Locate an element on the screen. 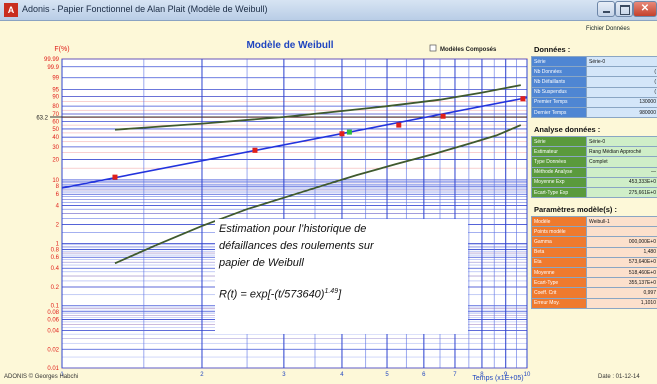 The height and width of the screenshot is (384, 657). cell-key: Ecart-Type Exp is located at coordinates (559, 192).